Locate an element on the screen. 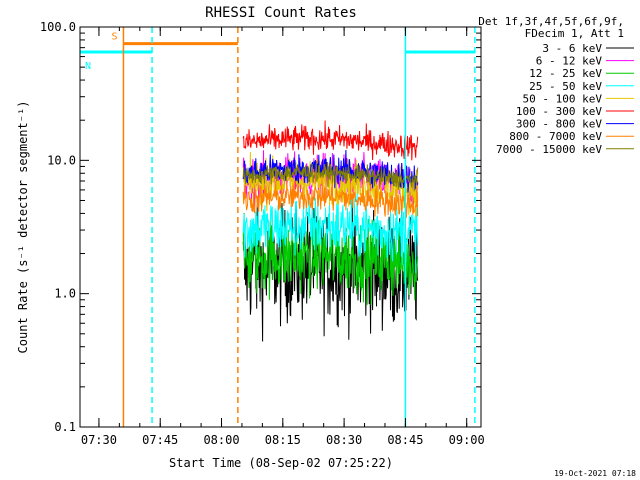  y-tick-label: 10.0 is located at coordinates (61, 160).